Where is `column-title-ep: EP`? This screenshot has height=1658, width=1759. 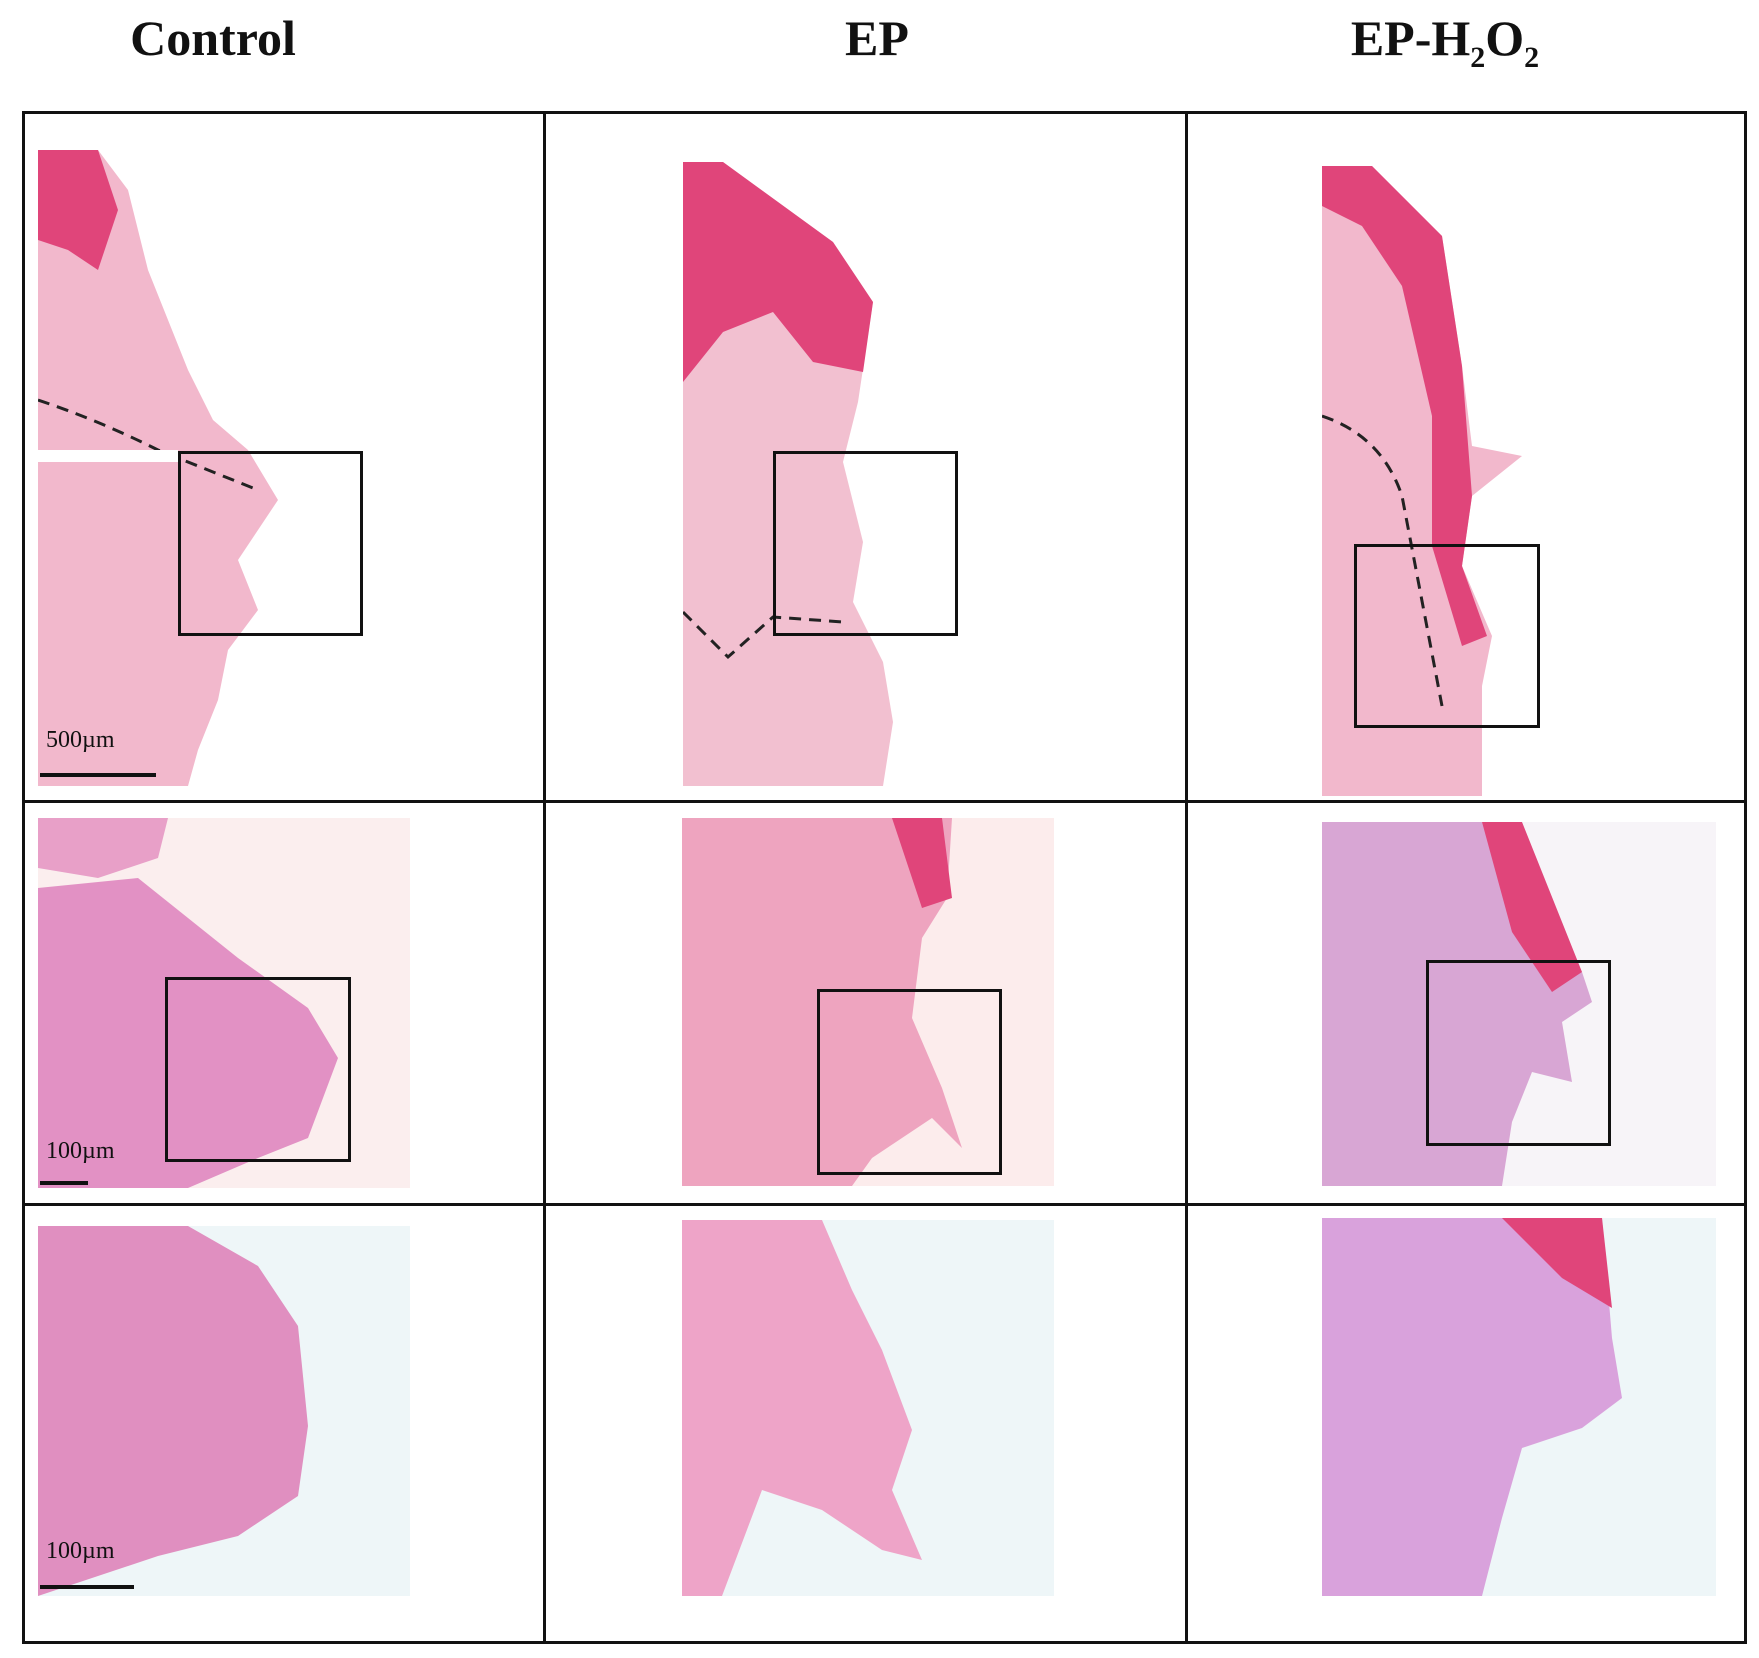 column-title-ep: EP is located at coordinates (877, 38).